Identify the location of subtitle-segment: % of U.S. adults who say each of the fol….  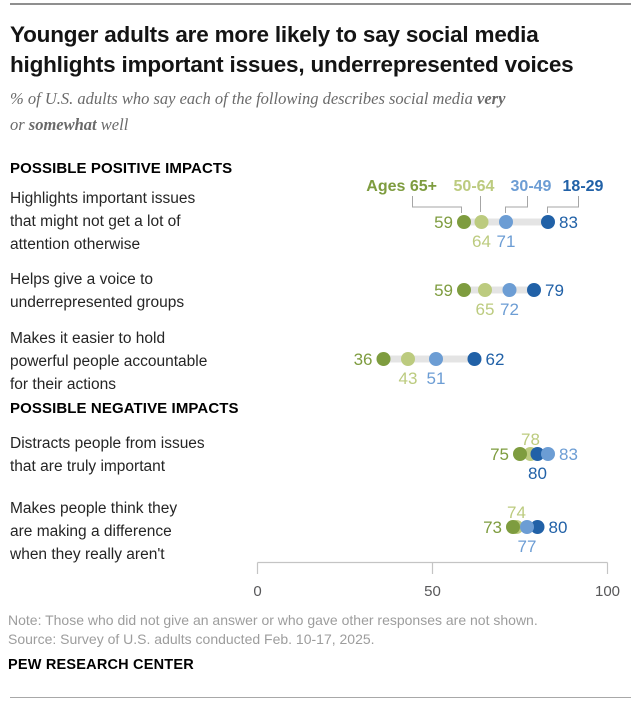
(243, 98).